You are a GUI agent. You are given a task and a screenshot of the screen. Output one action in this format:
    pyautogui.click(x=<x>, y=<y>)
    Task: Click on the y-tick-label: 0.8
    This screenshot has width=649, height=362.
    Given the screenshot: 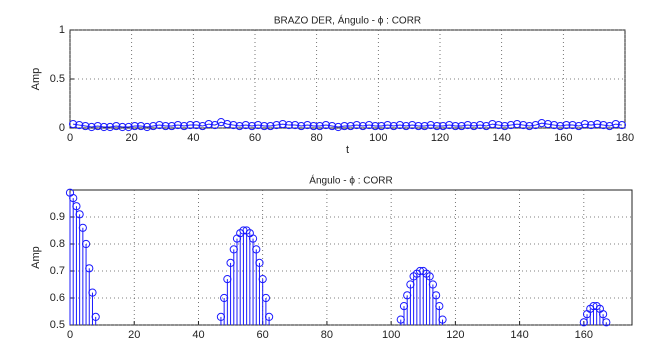 What is the action you would take?
    pyautogui.click(x=57, y=244)
    